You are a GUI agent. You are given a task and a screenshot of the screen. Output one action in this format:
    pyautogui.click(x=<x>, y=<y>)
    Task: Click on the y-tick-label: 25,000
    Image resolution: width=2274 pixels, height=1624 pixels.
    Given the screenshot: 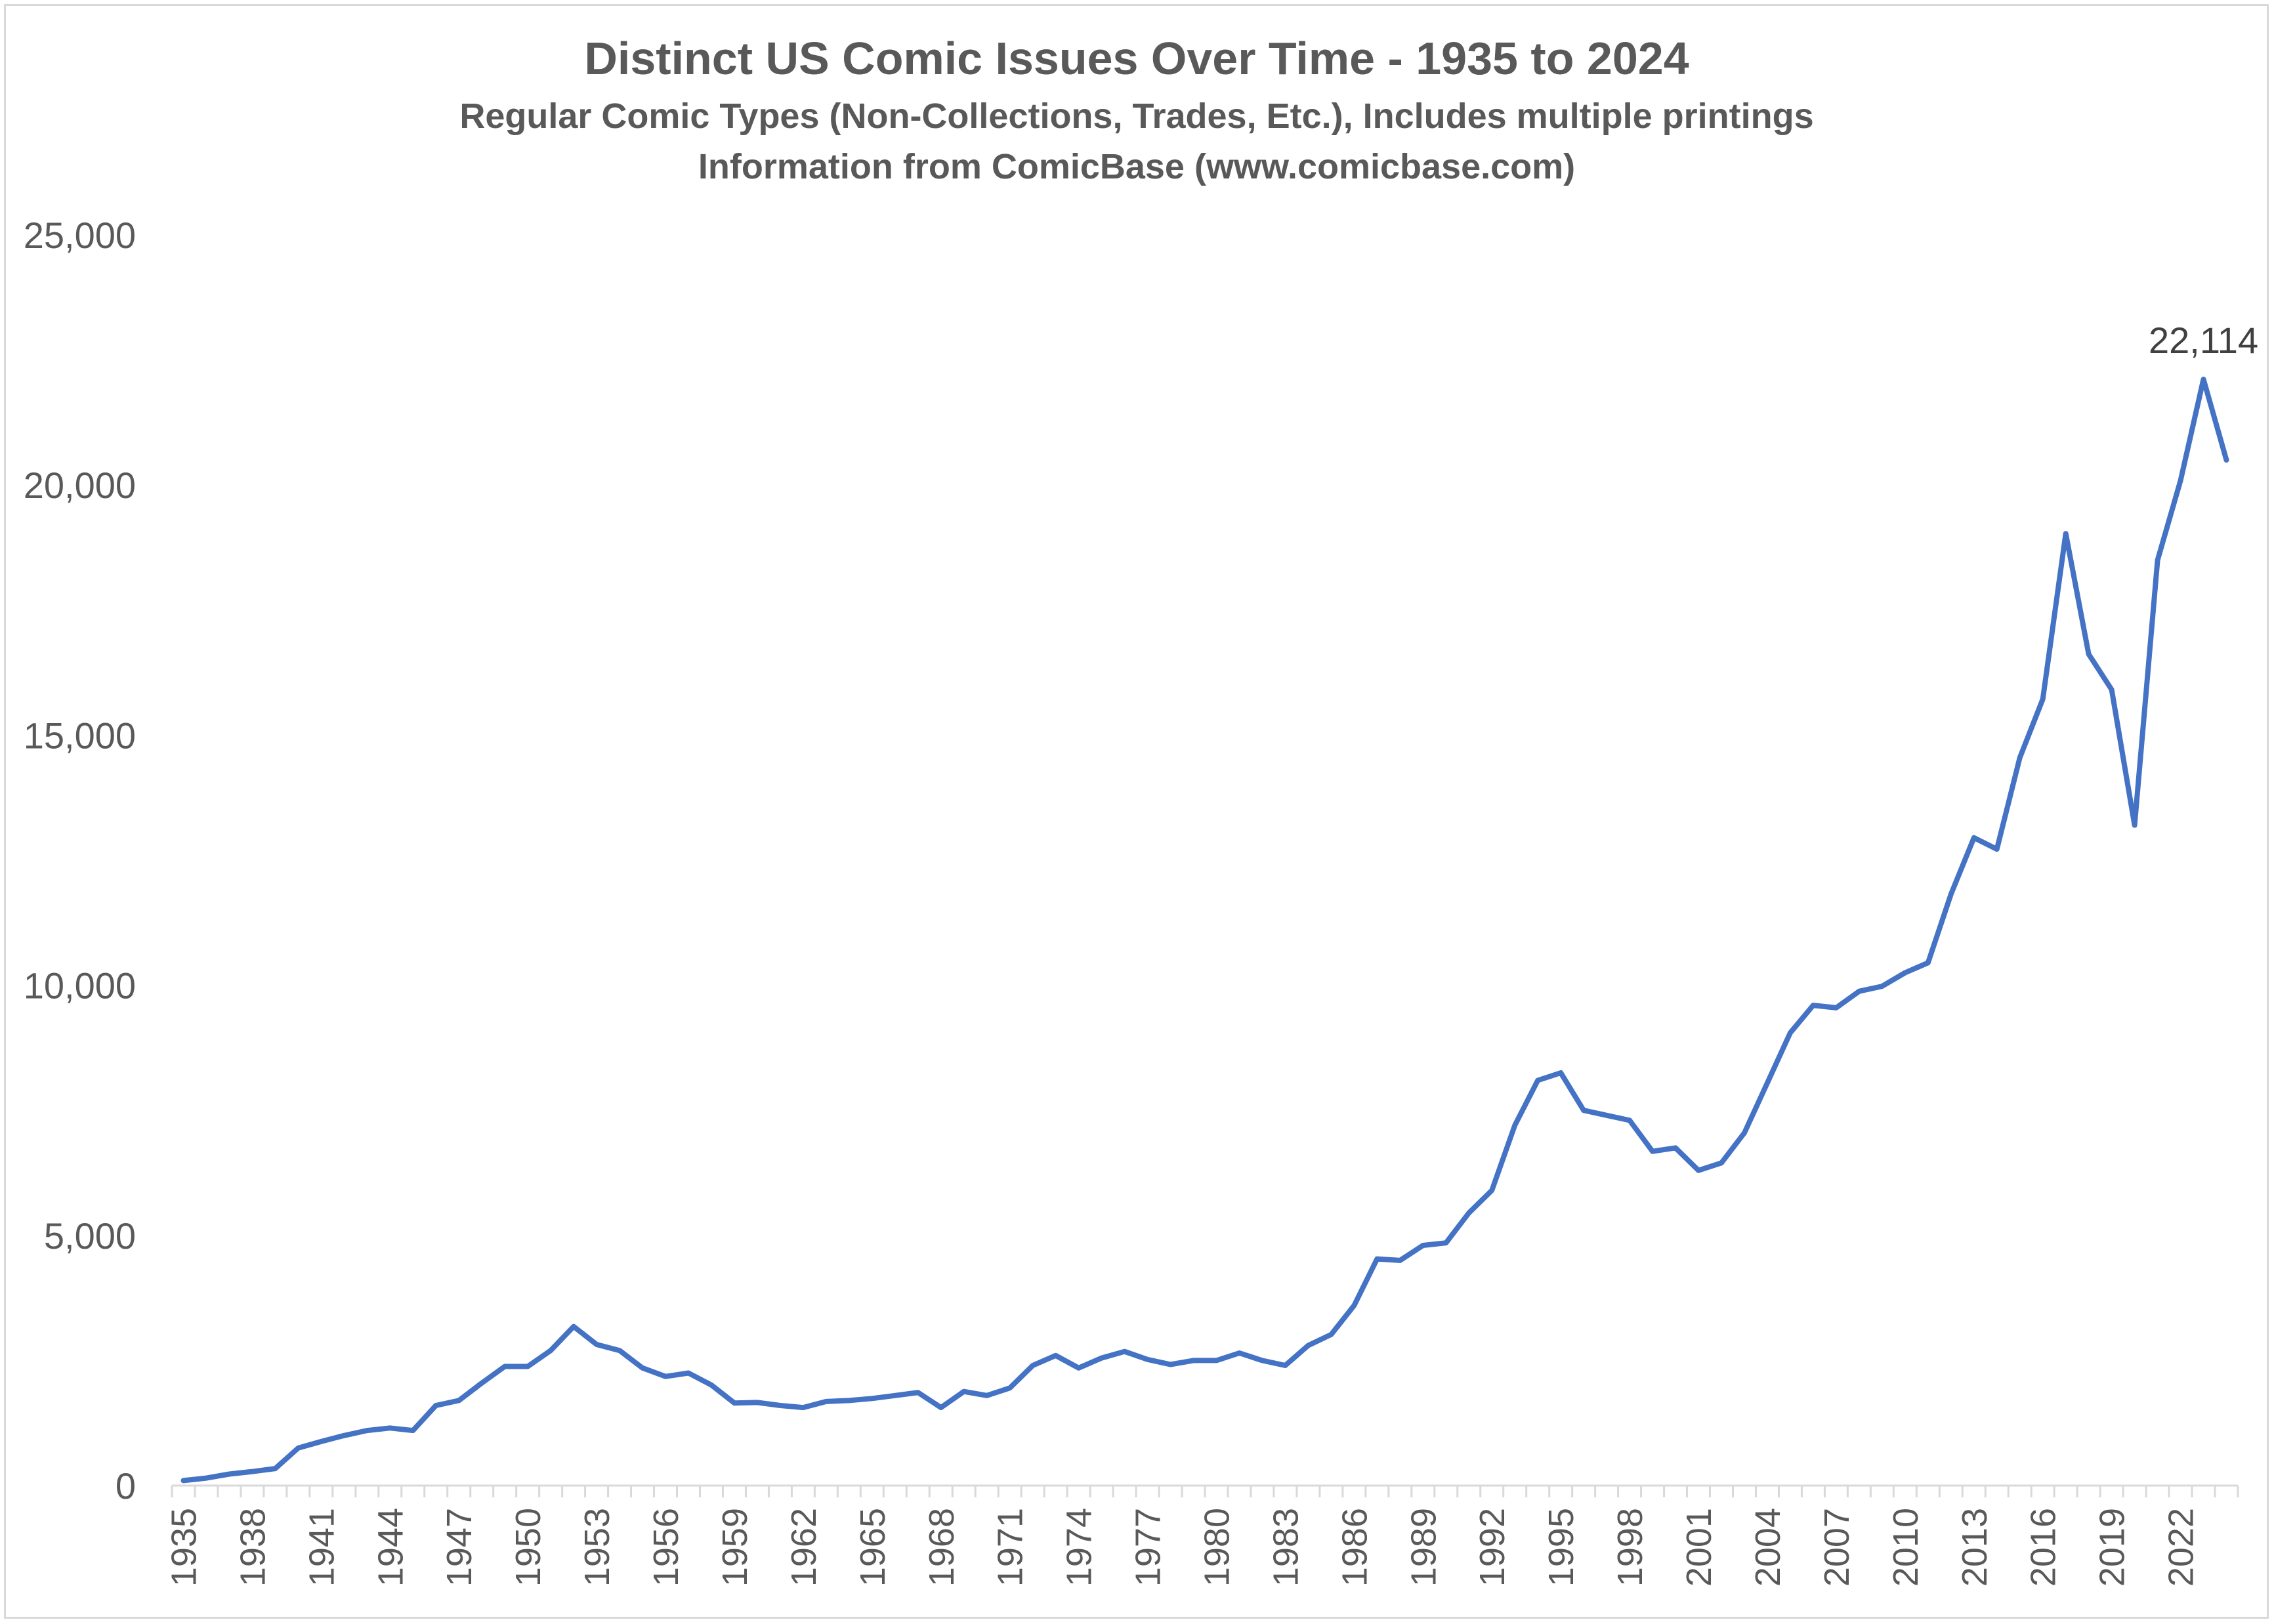 What is the action you would take?
    pyautogui.click(x=80, y=235)
    